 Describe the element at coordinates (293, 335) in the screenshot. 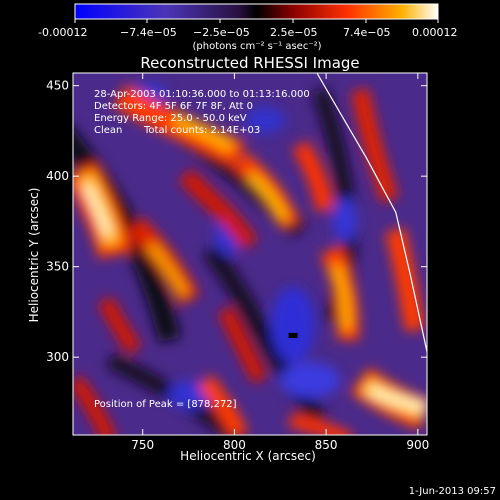

I see `source-marker` at that location.